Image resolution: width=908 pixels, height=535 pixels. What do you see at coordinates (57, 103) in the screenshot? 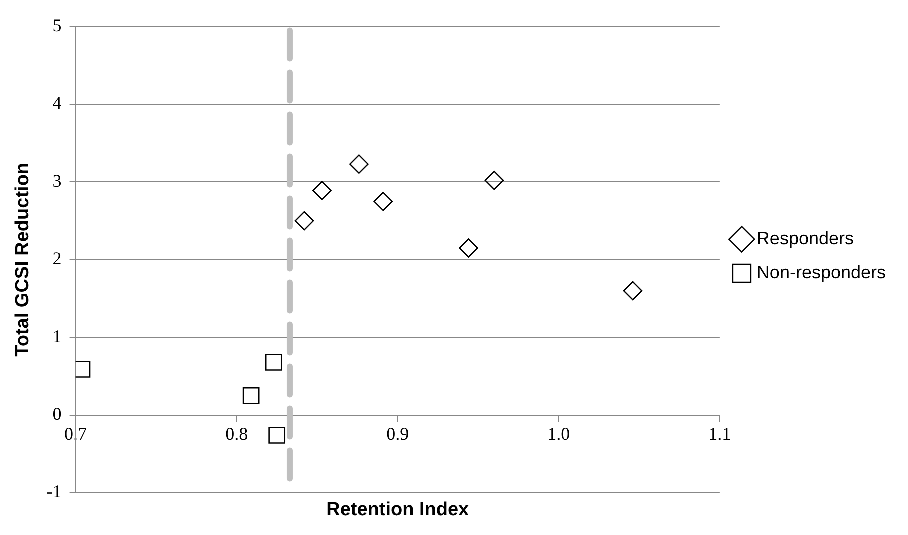
I see `y-tick-label: 4` at bounding box center [57, 103].